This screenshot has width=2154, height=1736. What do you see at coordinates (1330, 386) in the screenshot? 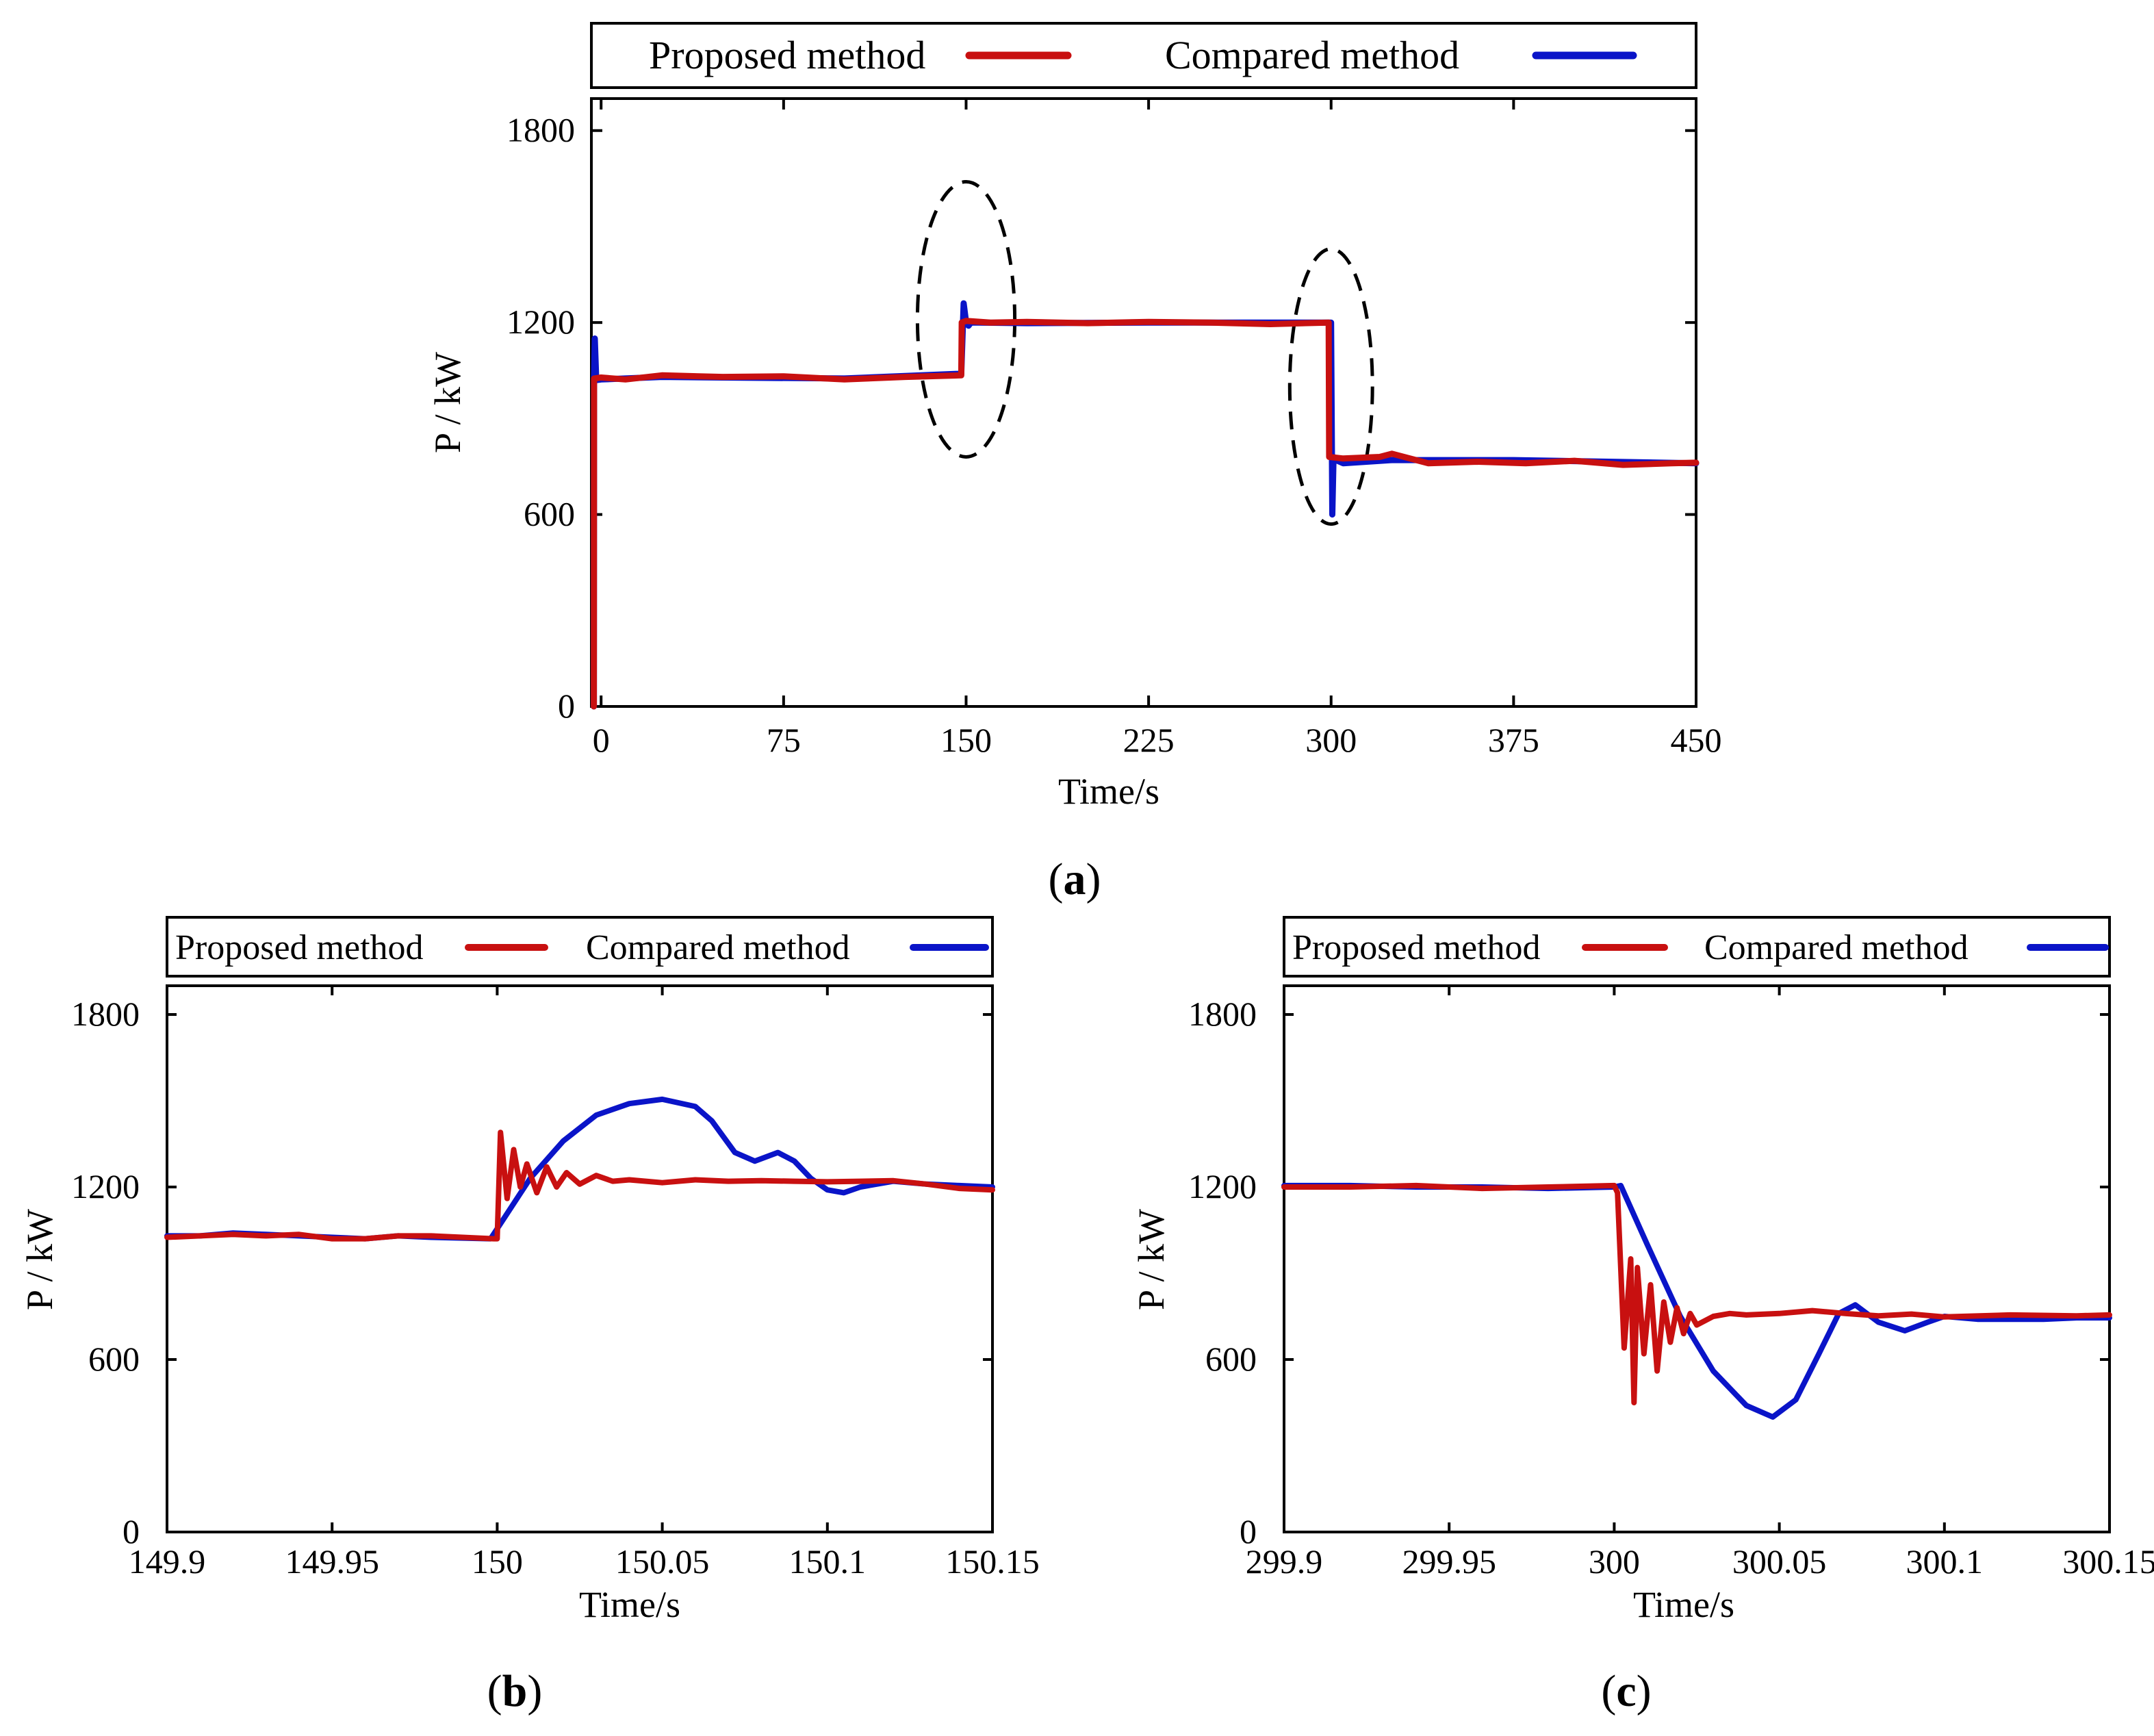
I see `dashed-ellipse` at bounding box center [1330, 386].